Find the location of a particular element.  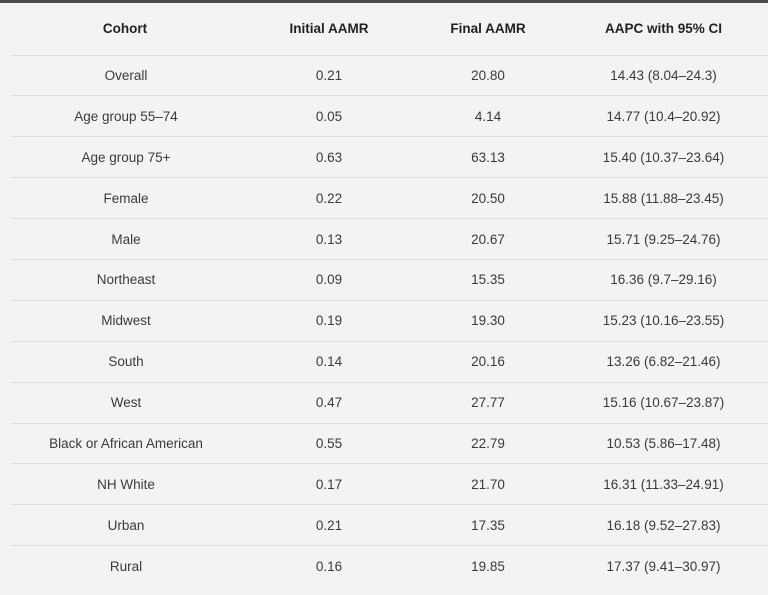

cell-cohort: NH White is located at coordinates (126, 484).